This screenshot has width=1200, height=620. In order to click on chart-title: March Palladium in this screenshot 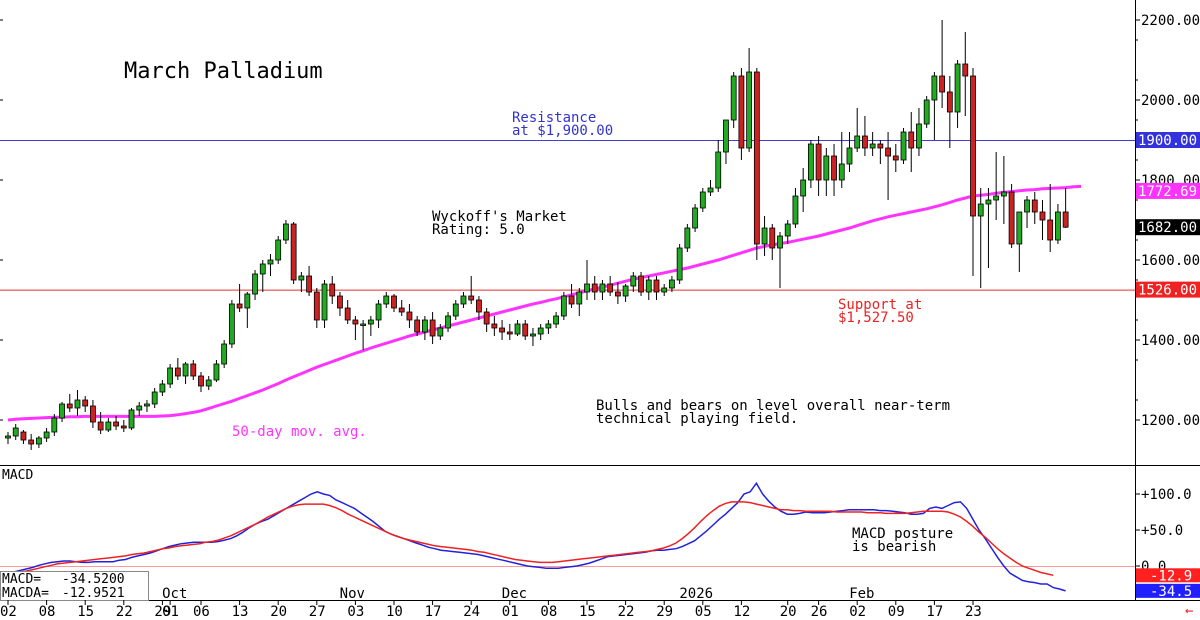, I will do `click(223, 71)`.